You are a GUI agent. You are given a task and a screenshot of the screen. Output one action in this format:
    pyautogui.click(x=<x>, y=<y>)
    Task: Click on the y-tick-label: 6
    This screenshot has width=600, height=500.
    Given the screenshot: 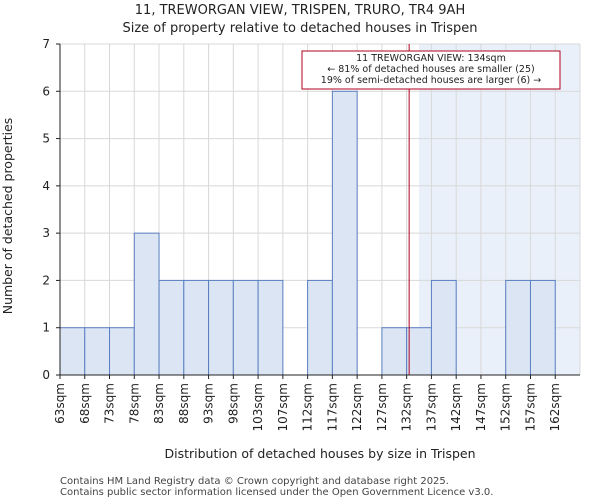 What is the action you would take?
    pyautogui.click(x=46, y=91)
    